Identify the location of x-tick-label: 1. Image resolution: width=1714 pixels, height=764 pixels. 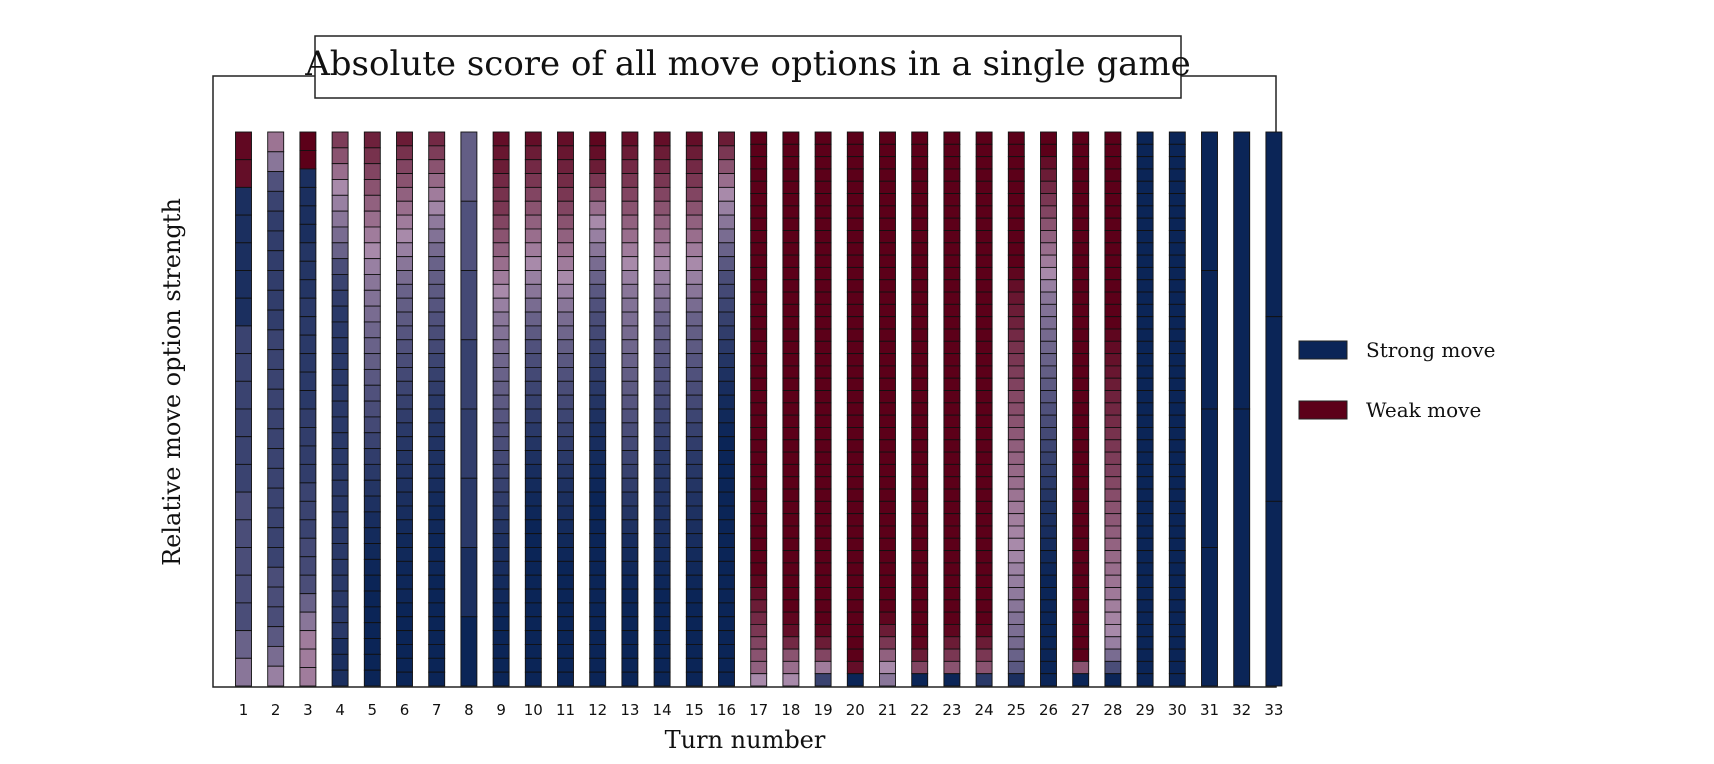
(244, 710).